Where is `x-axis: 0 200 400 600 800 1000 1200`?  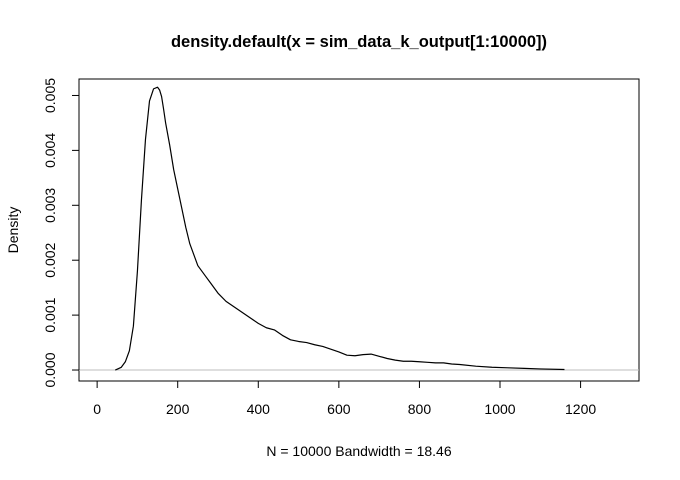
x-axis: 0 200 400 600 800 1000 1200 is located at coordinates (344, 398).